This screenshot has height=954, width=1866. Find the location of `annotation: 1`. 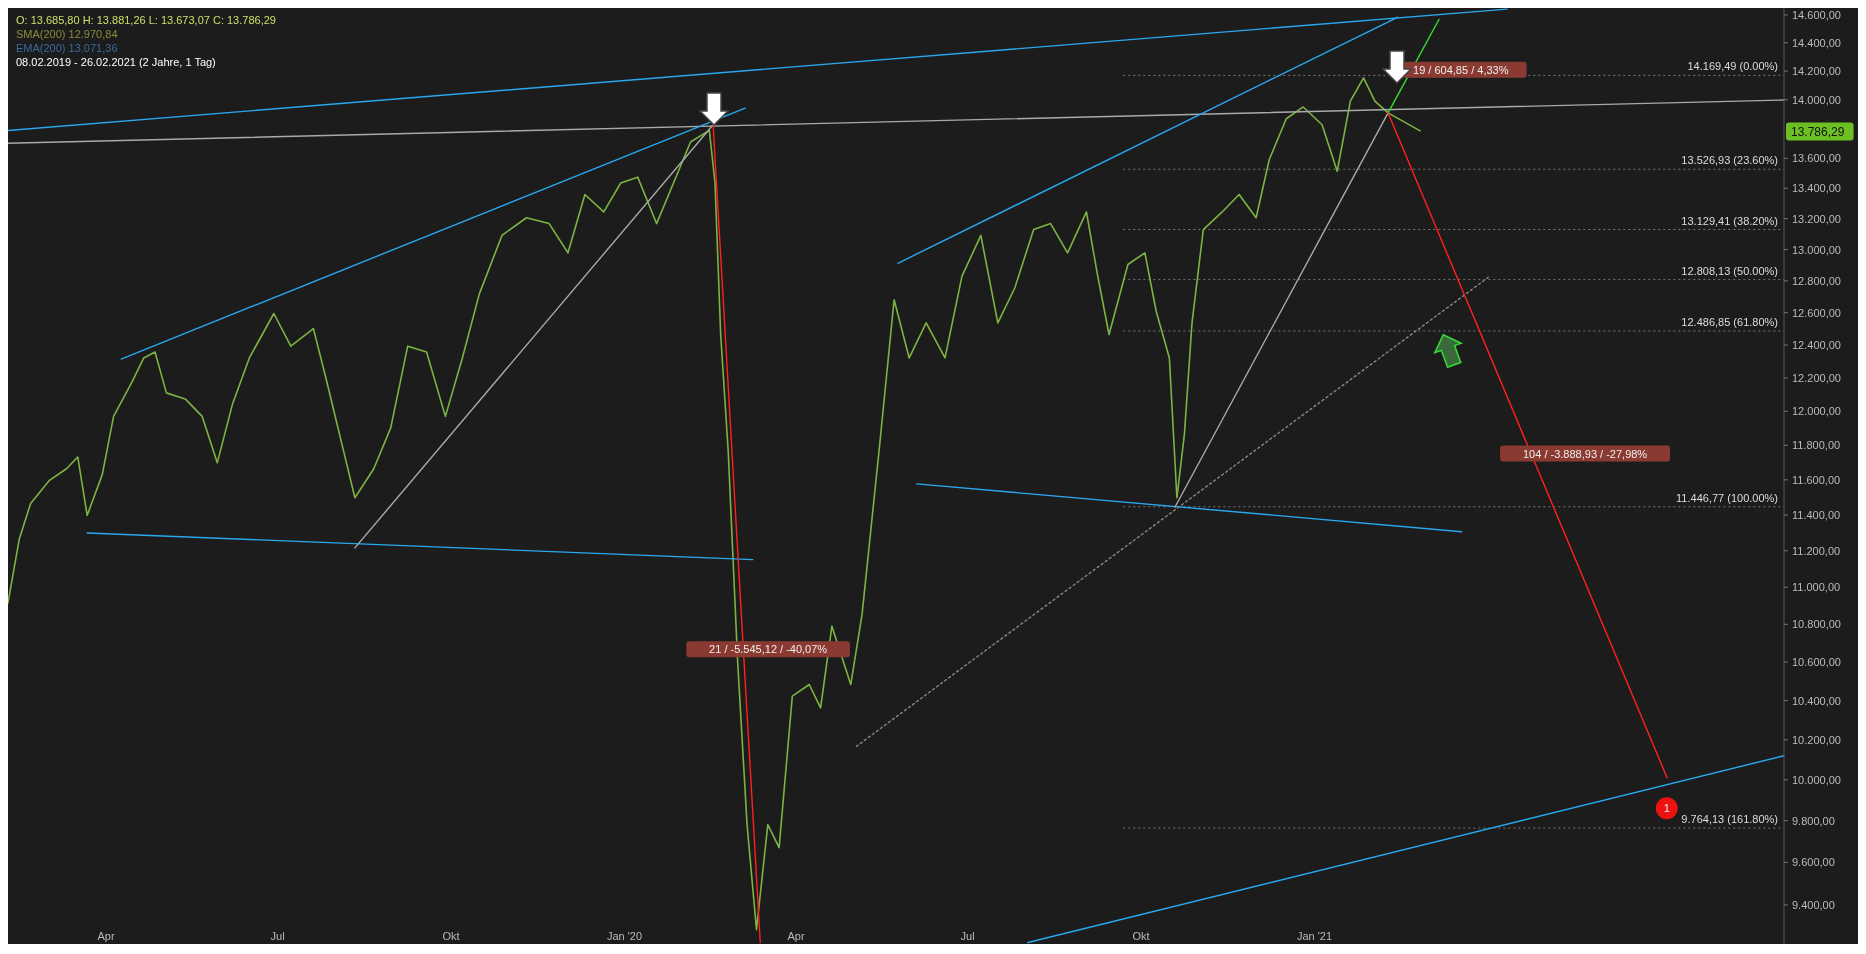

annotation: 1 is located at coordinates (1666, 808).